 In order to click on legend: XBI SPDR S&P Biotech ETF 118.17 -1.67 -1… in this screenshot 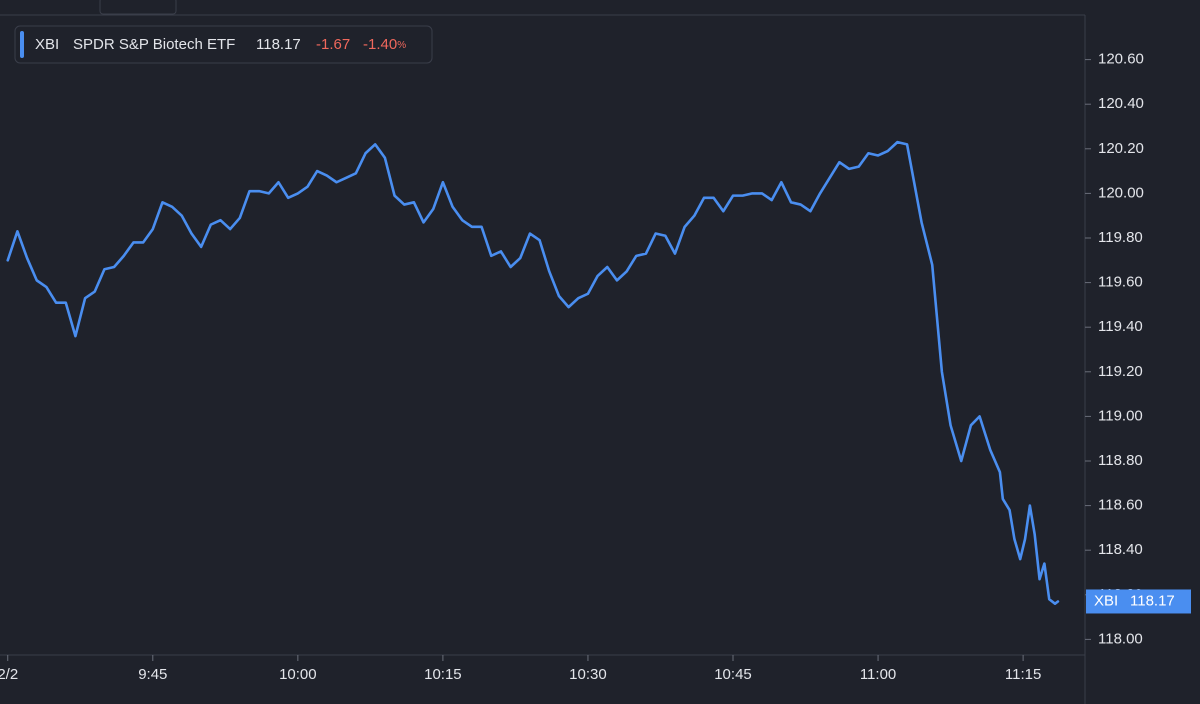, I will do `click(223, 44)`.